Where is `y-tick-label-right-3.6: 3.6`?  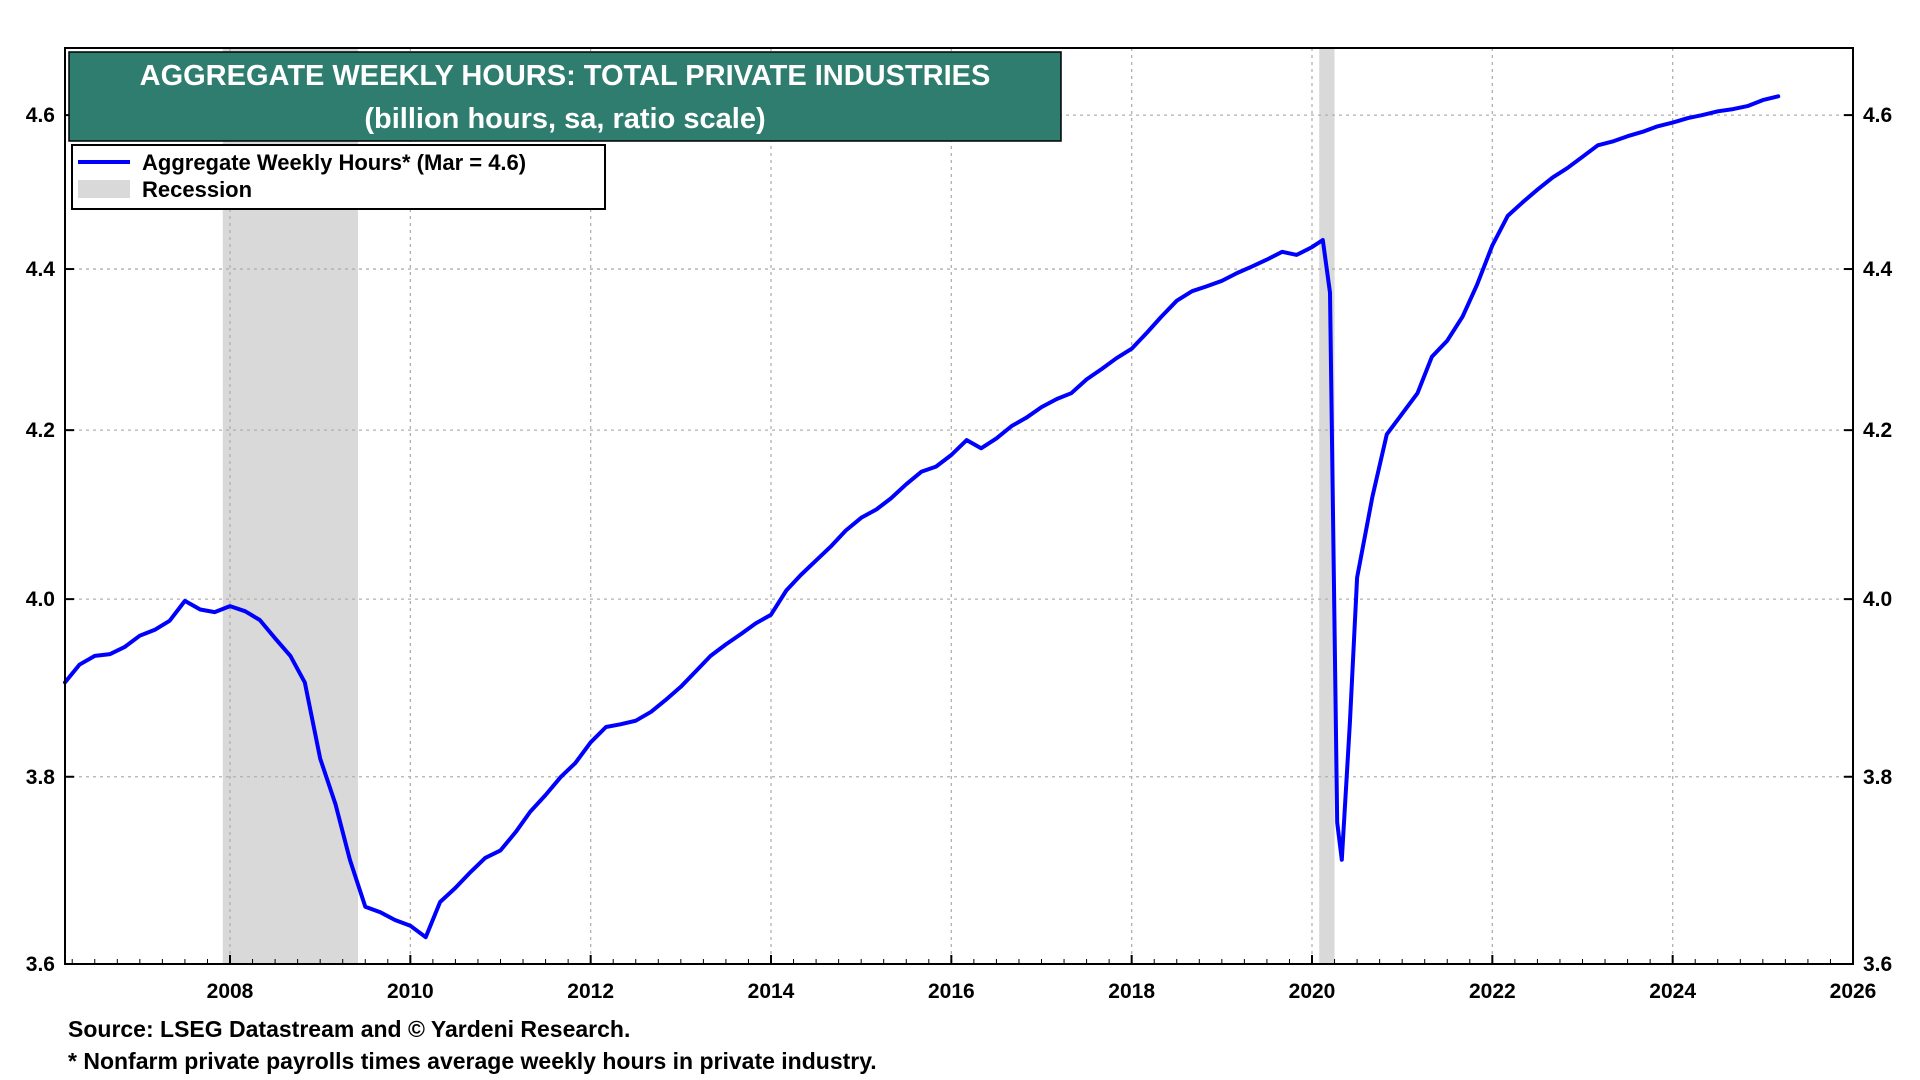
y-tick-label-right-3.6: 3.6 is located at coordinates (1877, 964).